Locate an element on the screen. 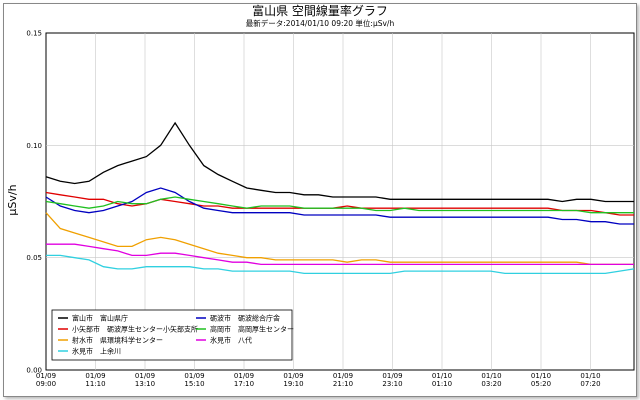 This screenshot has height=400, width=640. legend-label-4: 砺波市 砺波総合庁舎 is located at coordinates (245, 318).